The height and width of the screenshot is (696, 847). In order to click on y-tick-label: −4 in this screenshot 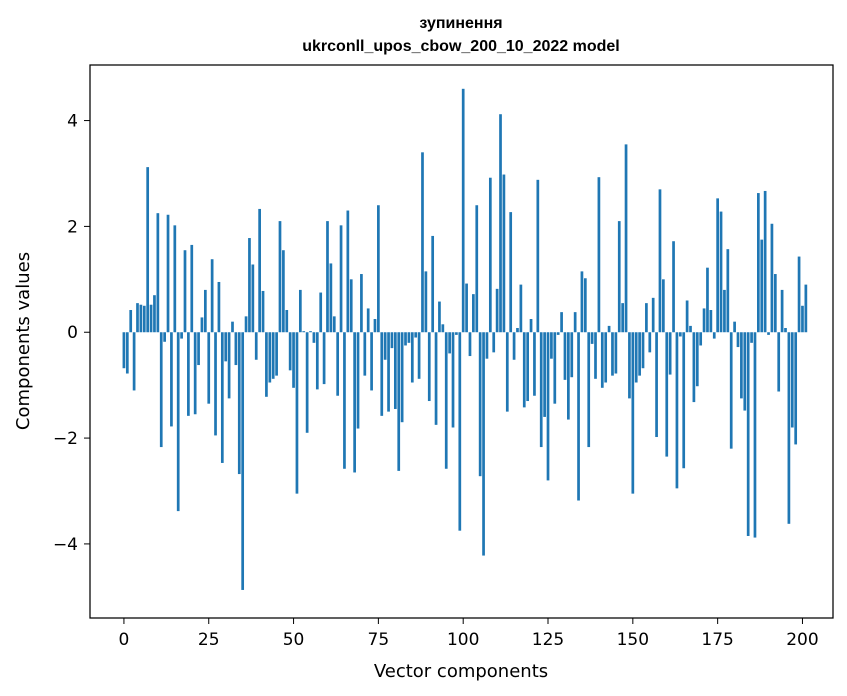, I will do `click(65, 545)`.